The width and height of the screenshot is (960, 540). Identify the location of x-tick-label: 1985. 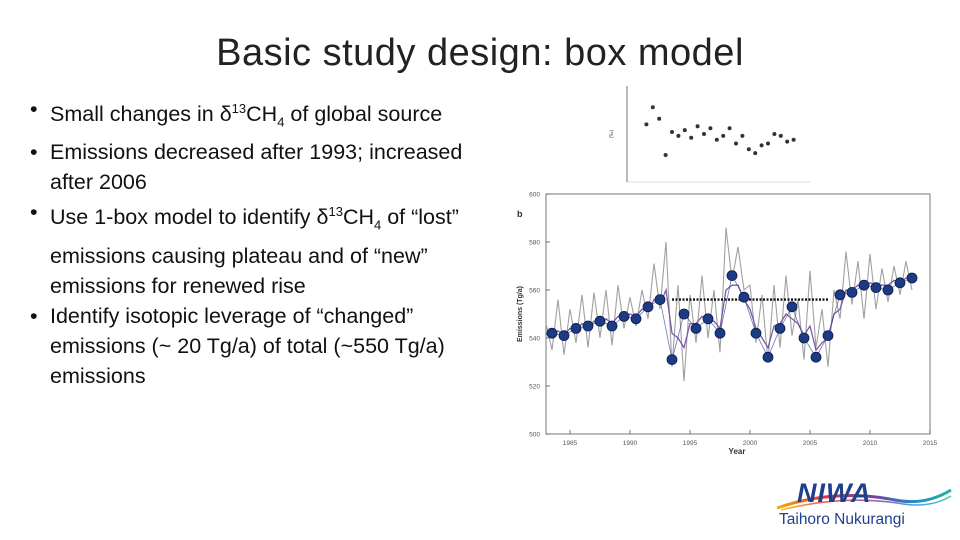
(570, 443).